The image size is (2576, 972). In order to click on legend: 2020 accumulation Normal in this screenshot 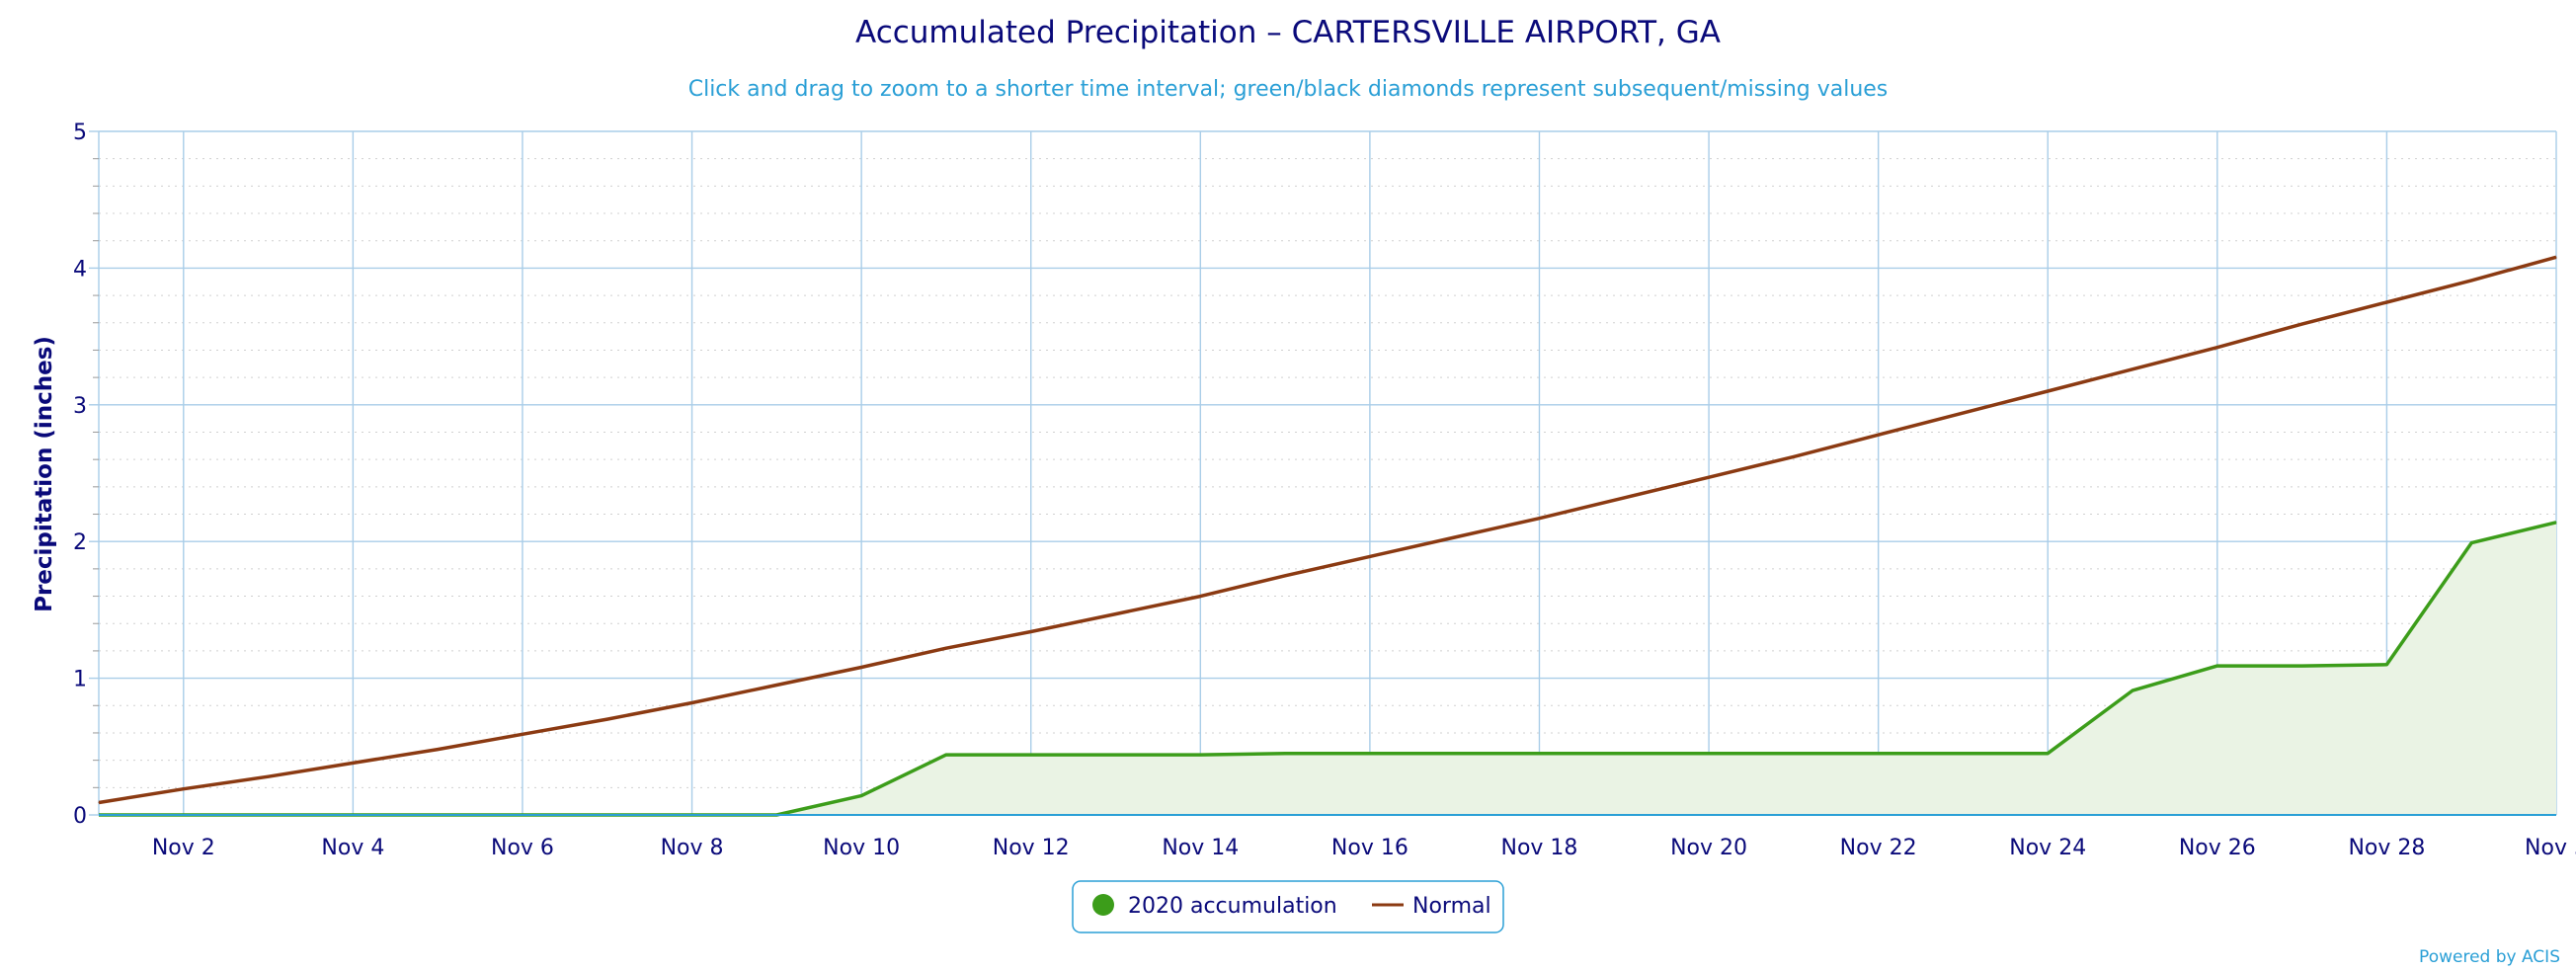, I will do `click(1288, 907)`.